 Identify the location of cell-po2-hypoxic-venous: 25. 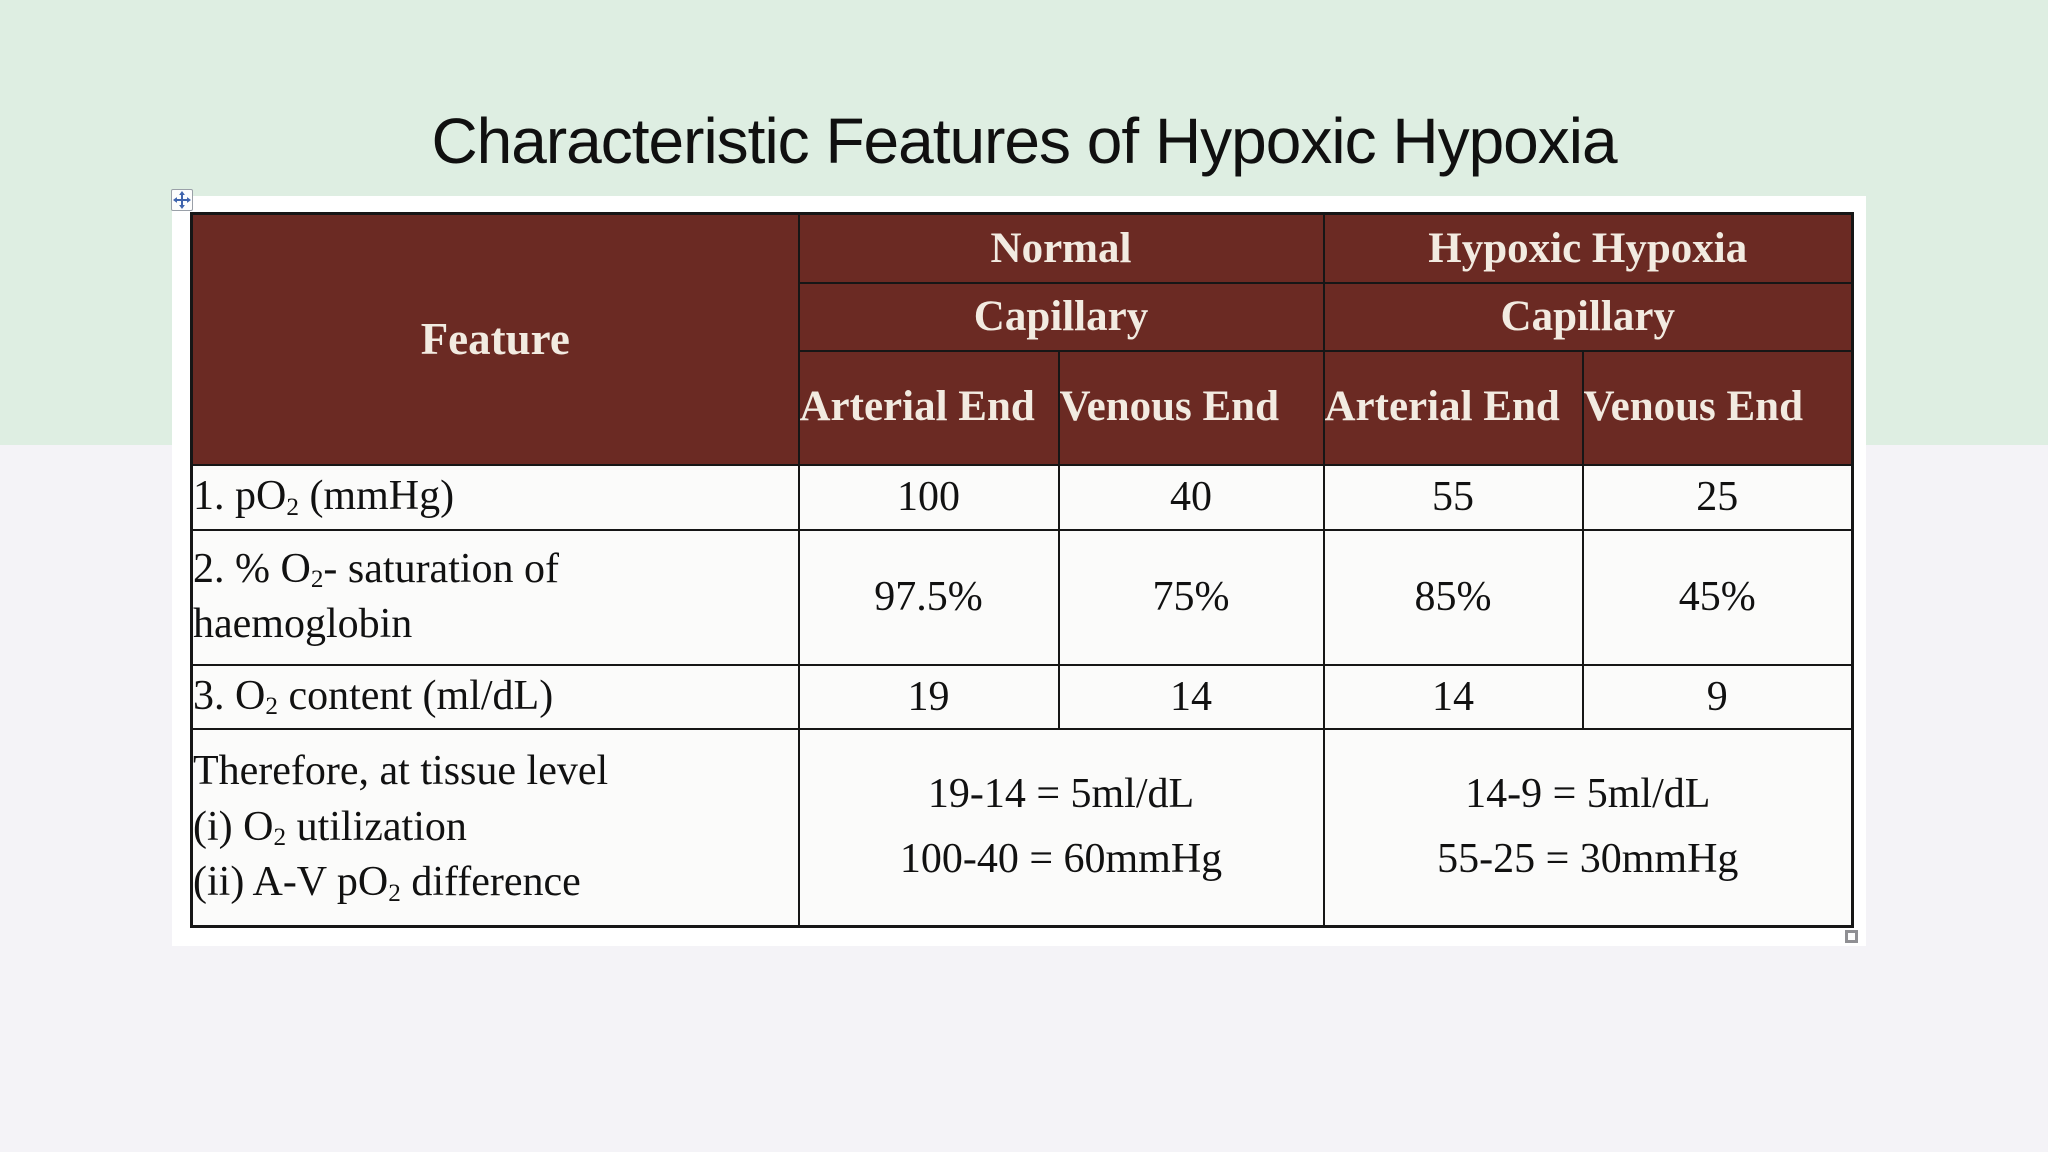
(1717, 497).